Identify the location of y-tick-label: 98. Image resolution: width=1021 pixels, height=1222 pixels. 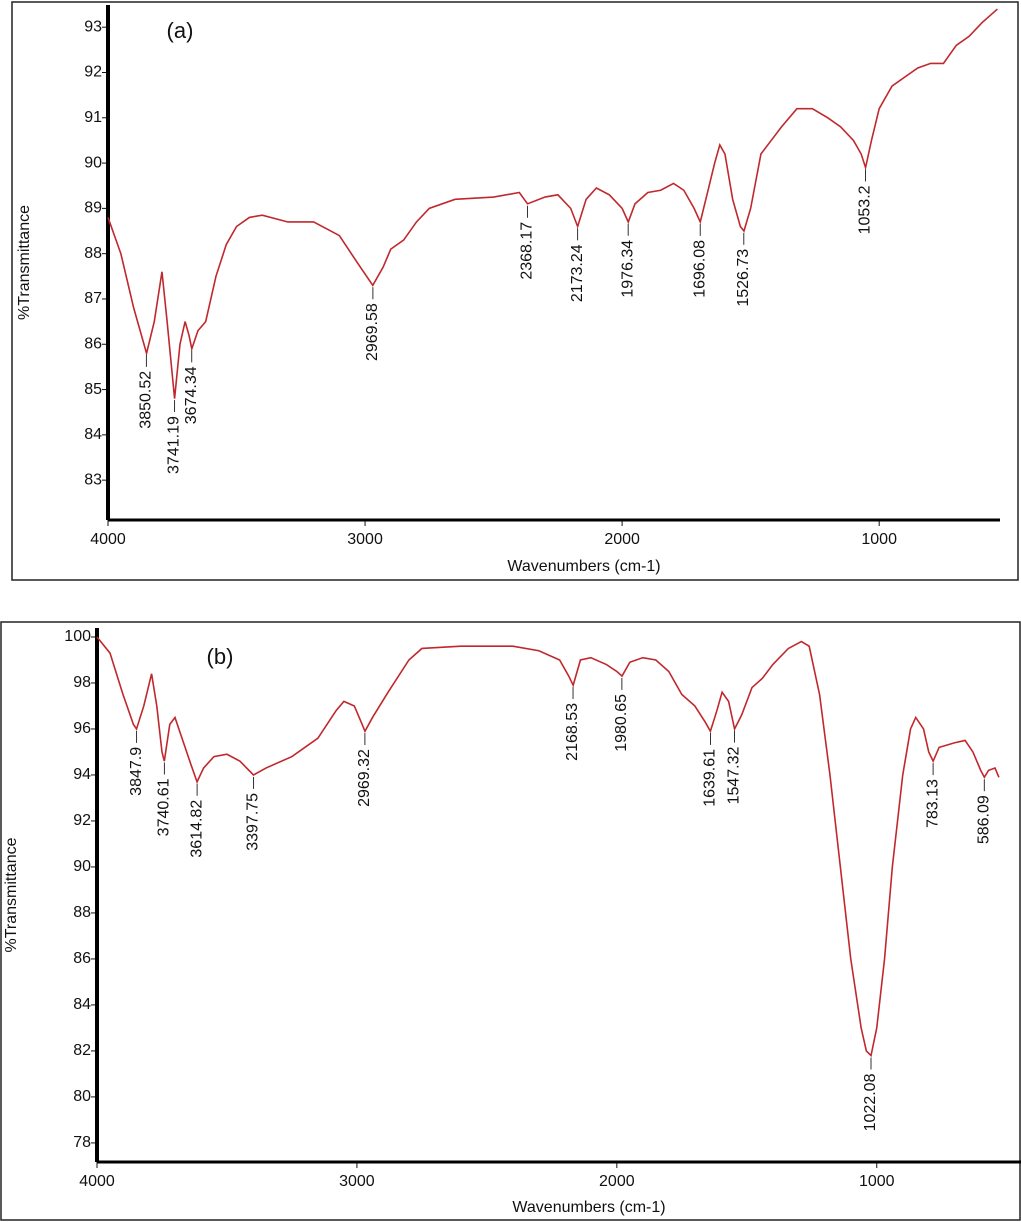
(82, 682).